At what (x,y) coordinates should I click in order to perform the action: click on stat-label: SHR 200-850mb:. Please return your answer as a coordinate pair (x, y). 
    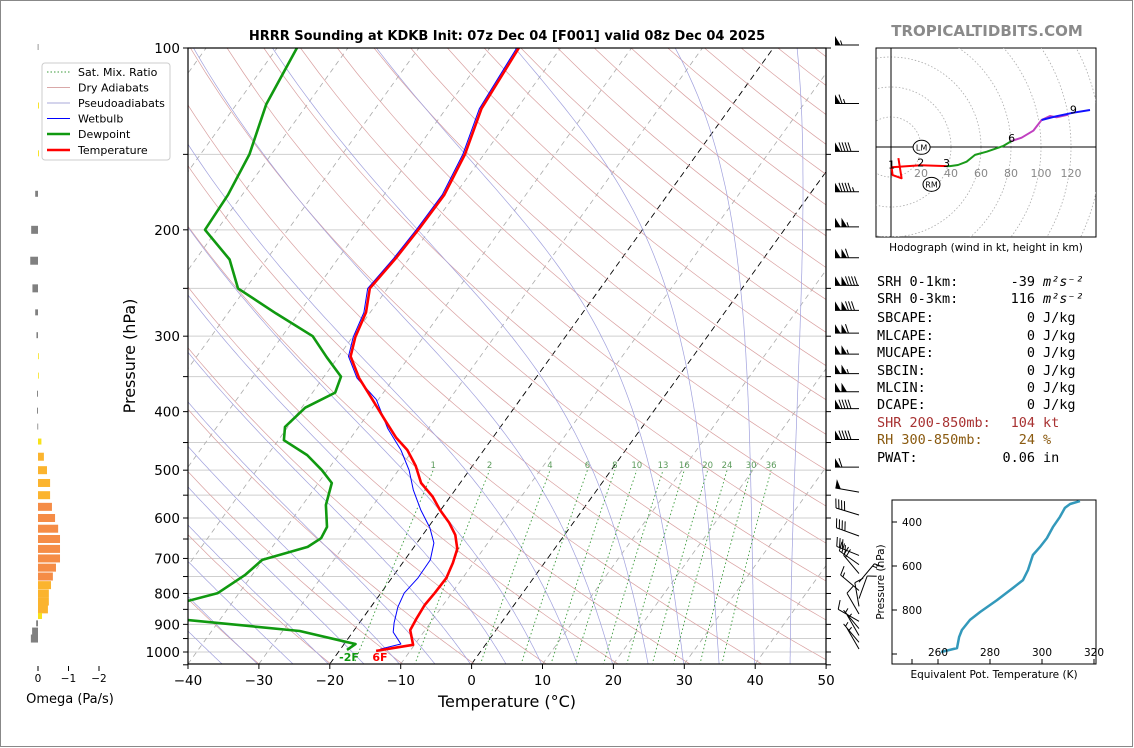
    Looking at the image, I should click on (934, 423).